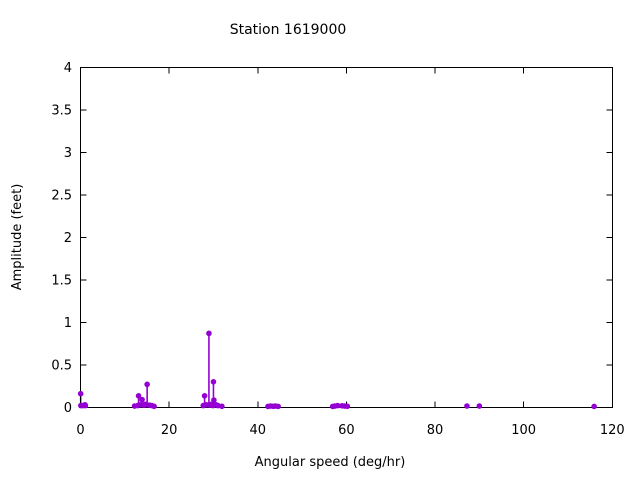 The width and height of the screenshot is (640, 480). What do you see at coordinates (435, 430) in the screenshot?
I see `x-tick-label: 80` at bounding box center [435, 430].